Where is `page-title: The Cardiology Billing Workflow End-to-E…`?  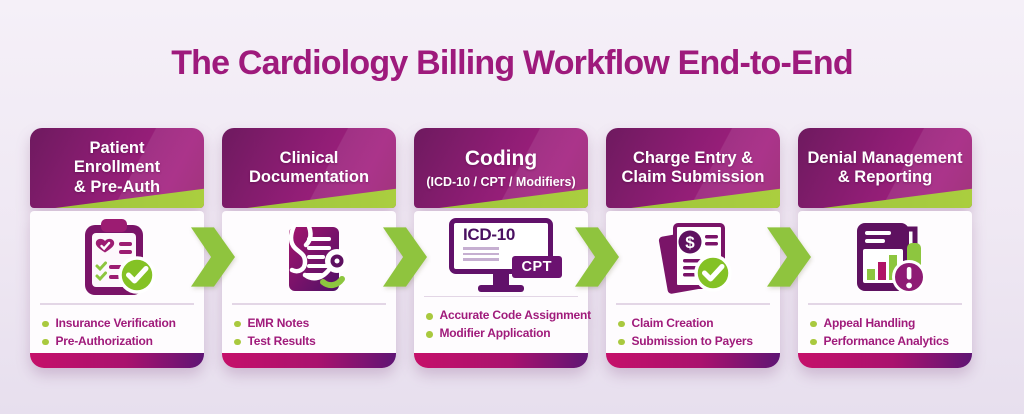 page-title: The Cardiology Billing Workflow End-to-E… is located at coordinates (512, 63).